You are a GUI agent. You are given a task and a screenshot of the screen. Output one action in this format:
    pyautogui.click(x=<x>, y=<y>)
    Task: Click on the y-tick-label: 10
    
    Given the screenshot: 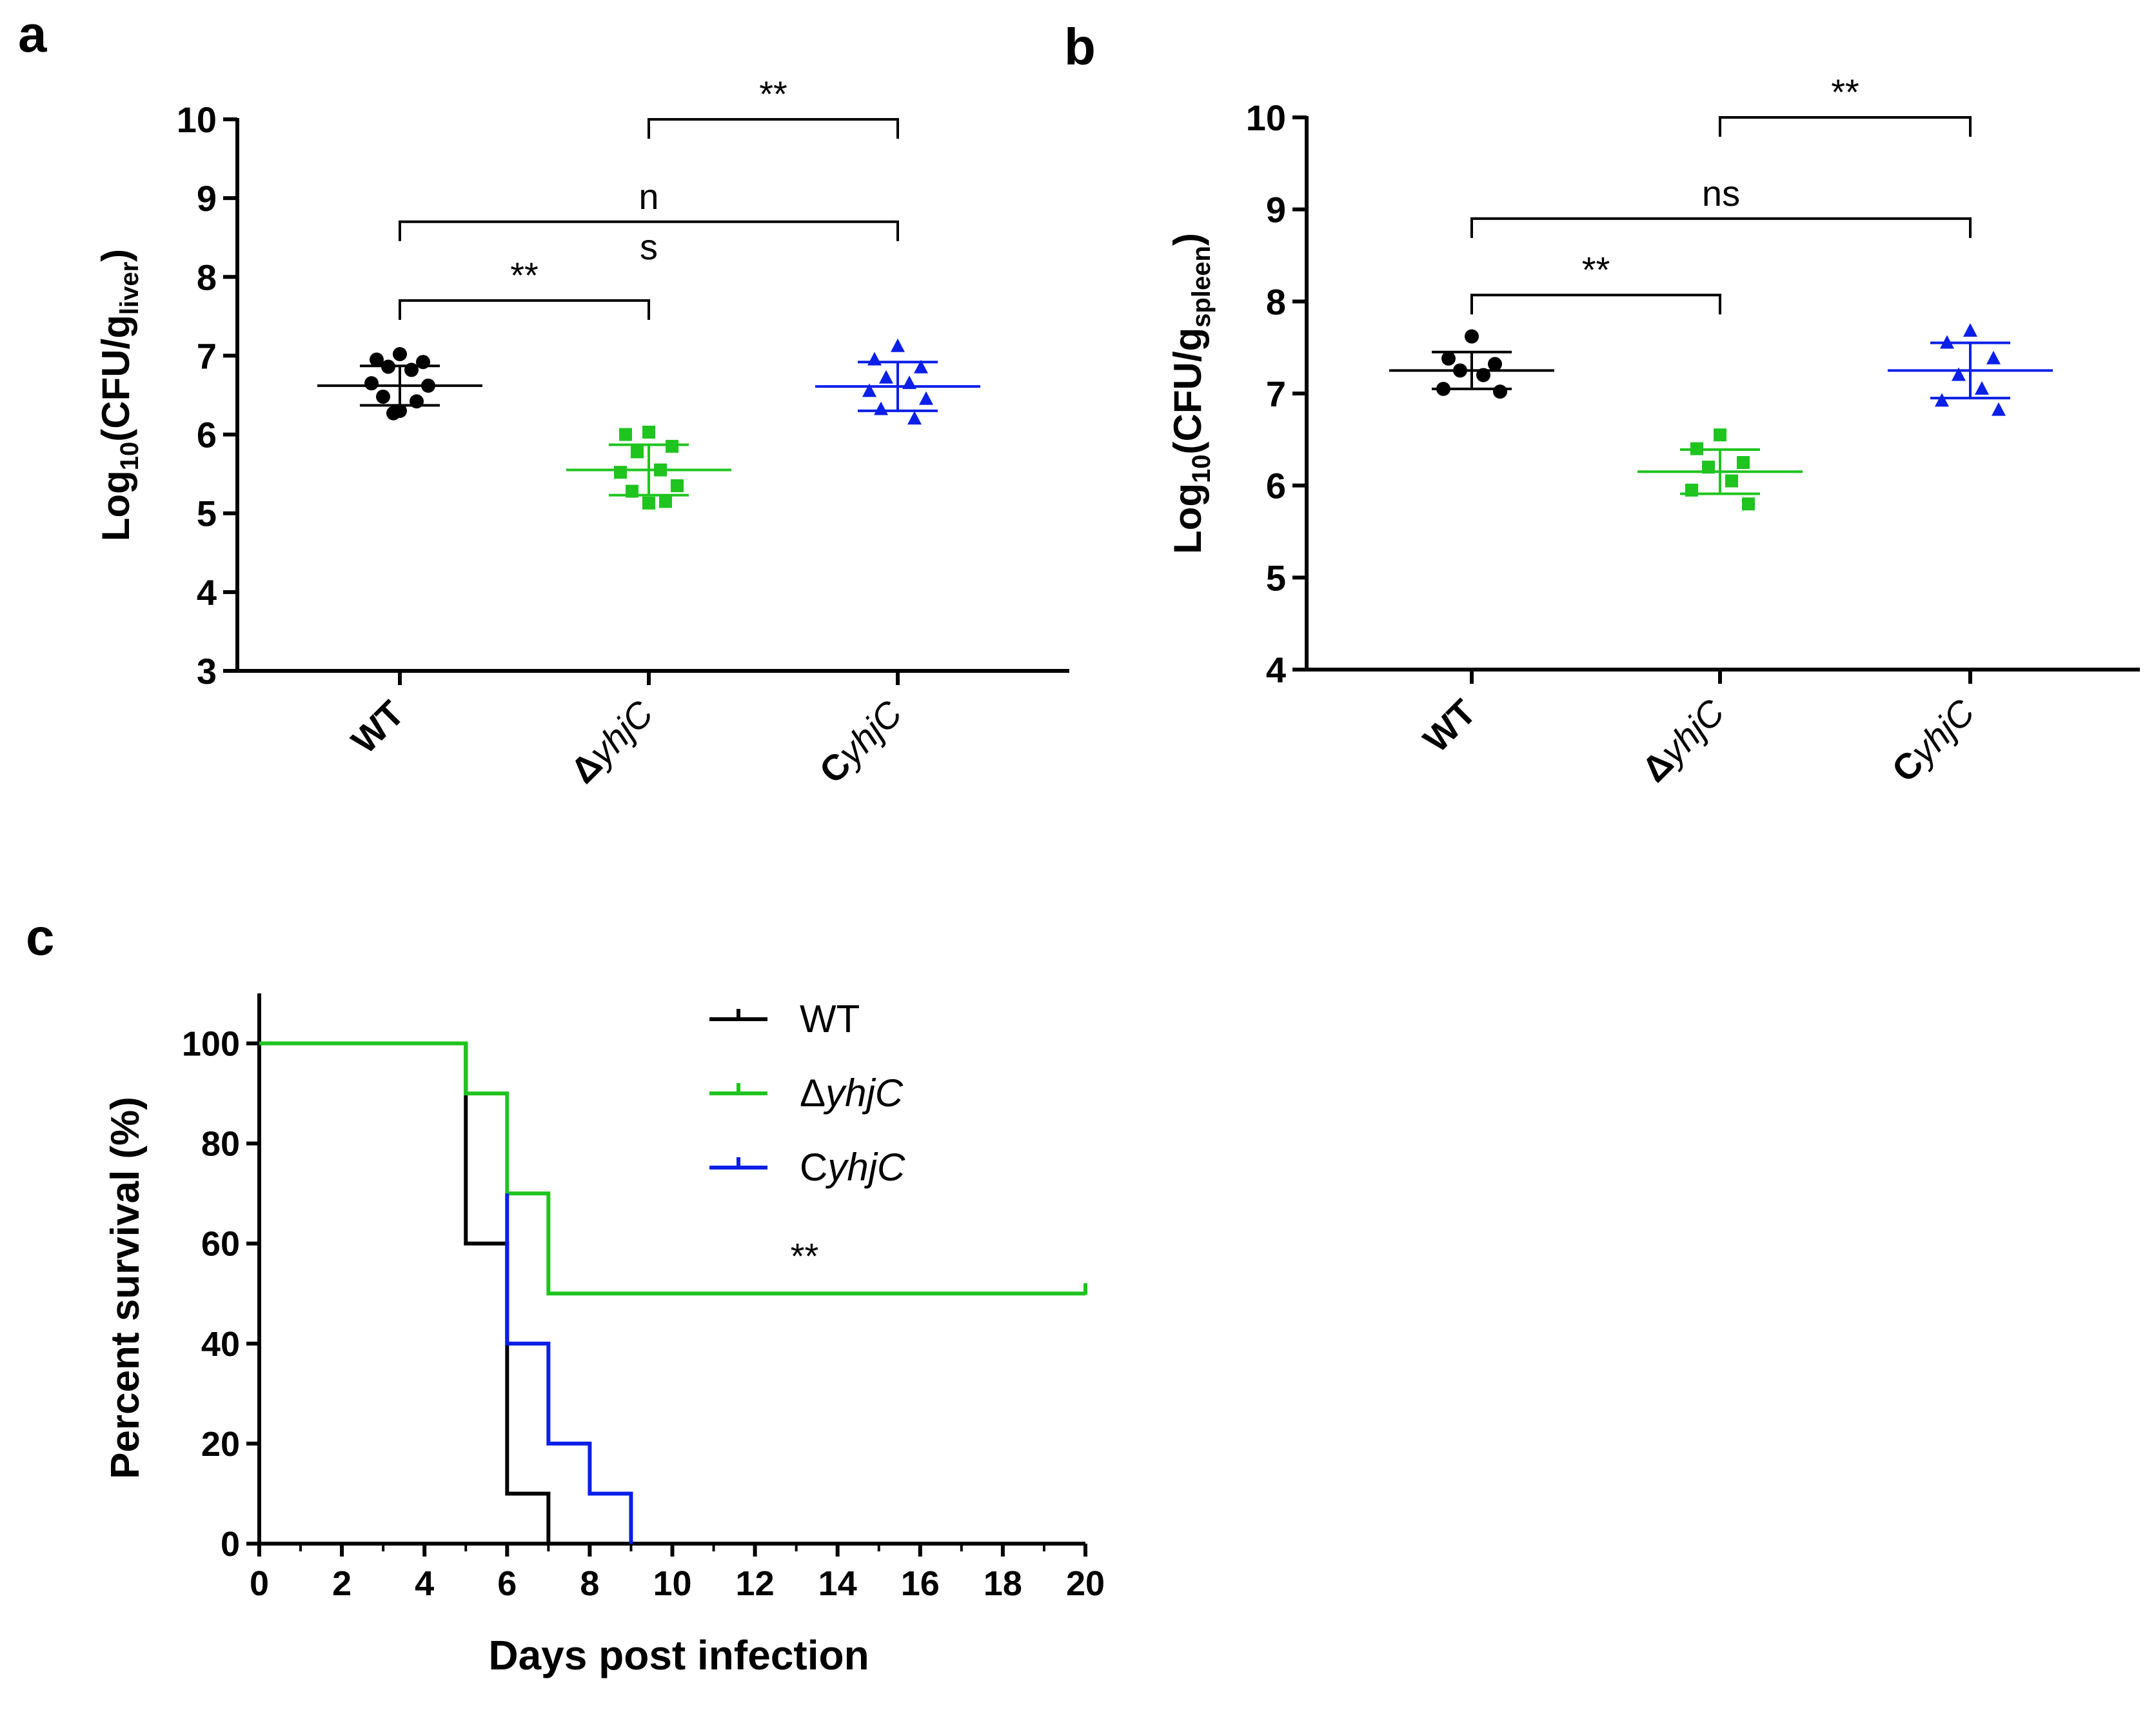 What is the action you would take?
    pyautogui.click(x=197, y=119)
    